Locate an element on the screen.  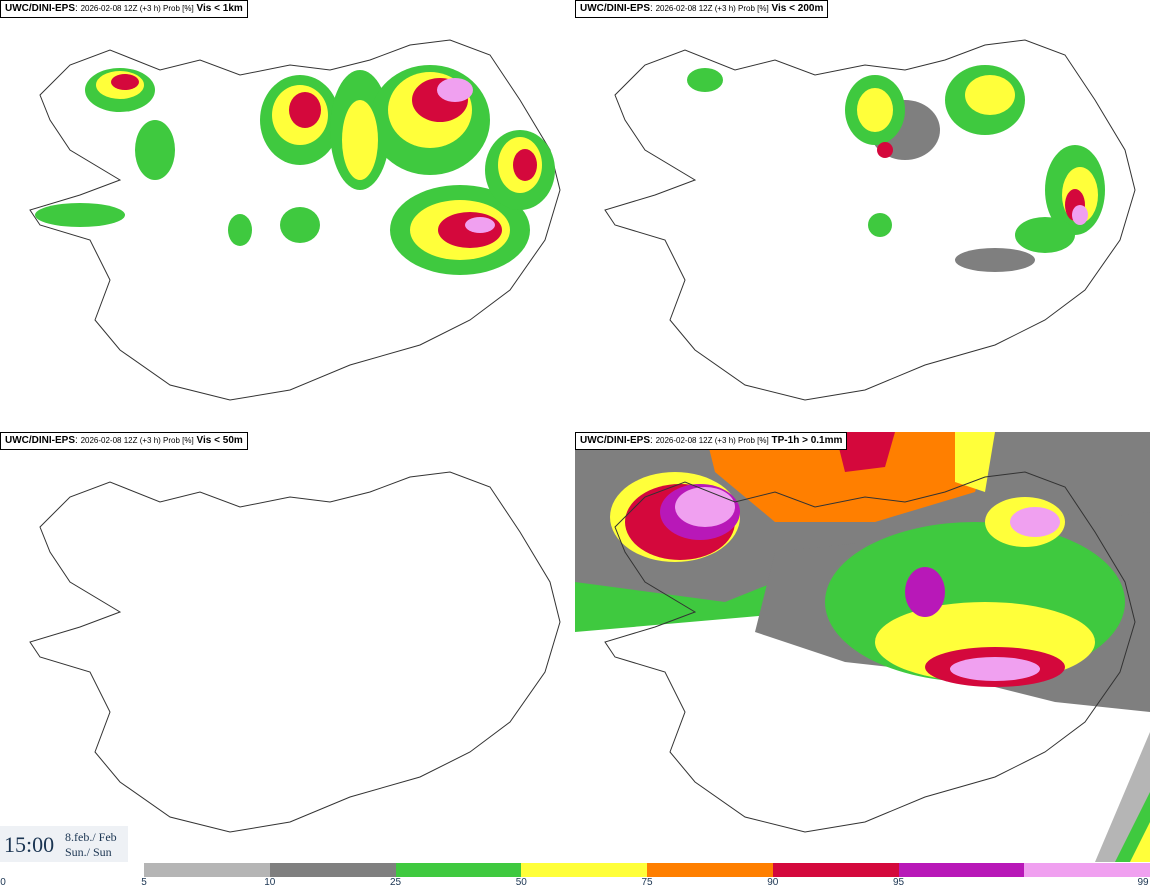
colorbar-tick-label: 10 is located at coordinates (270, 882).